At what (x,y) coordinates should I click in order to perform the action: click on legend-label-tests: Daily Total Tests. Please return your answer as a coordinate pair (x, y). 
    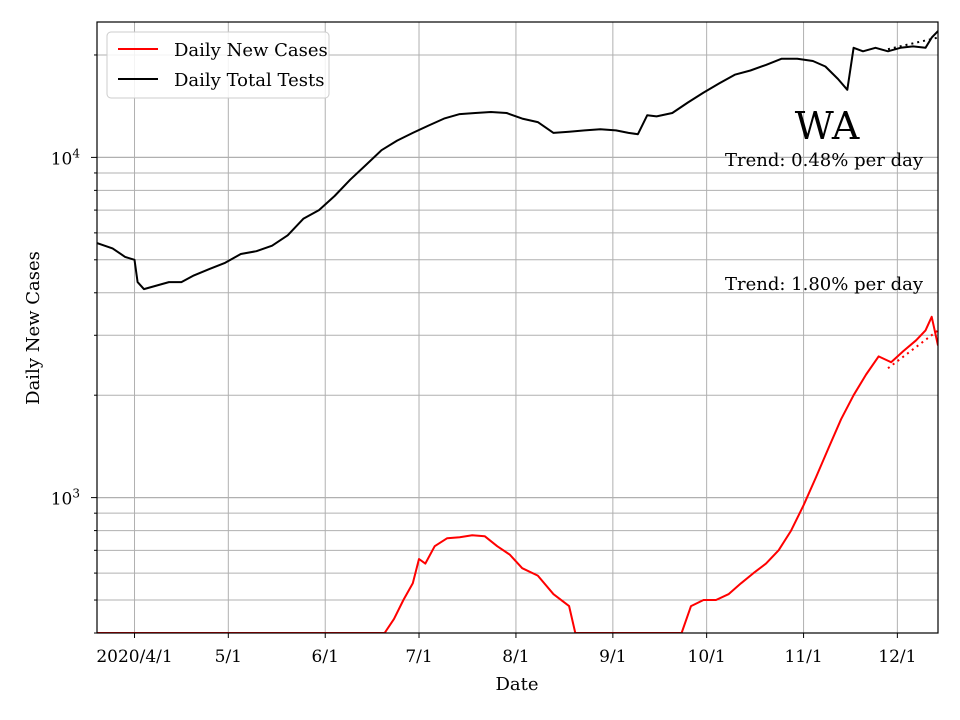
    Looking at the image, I should click on (249, 80).